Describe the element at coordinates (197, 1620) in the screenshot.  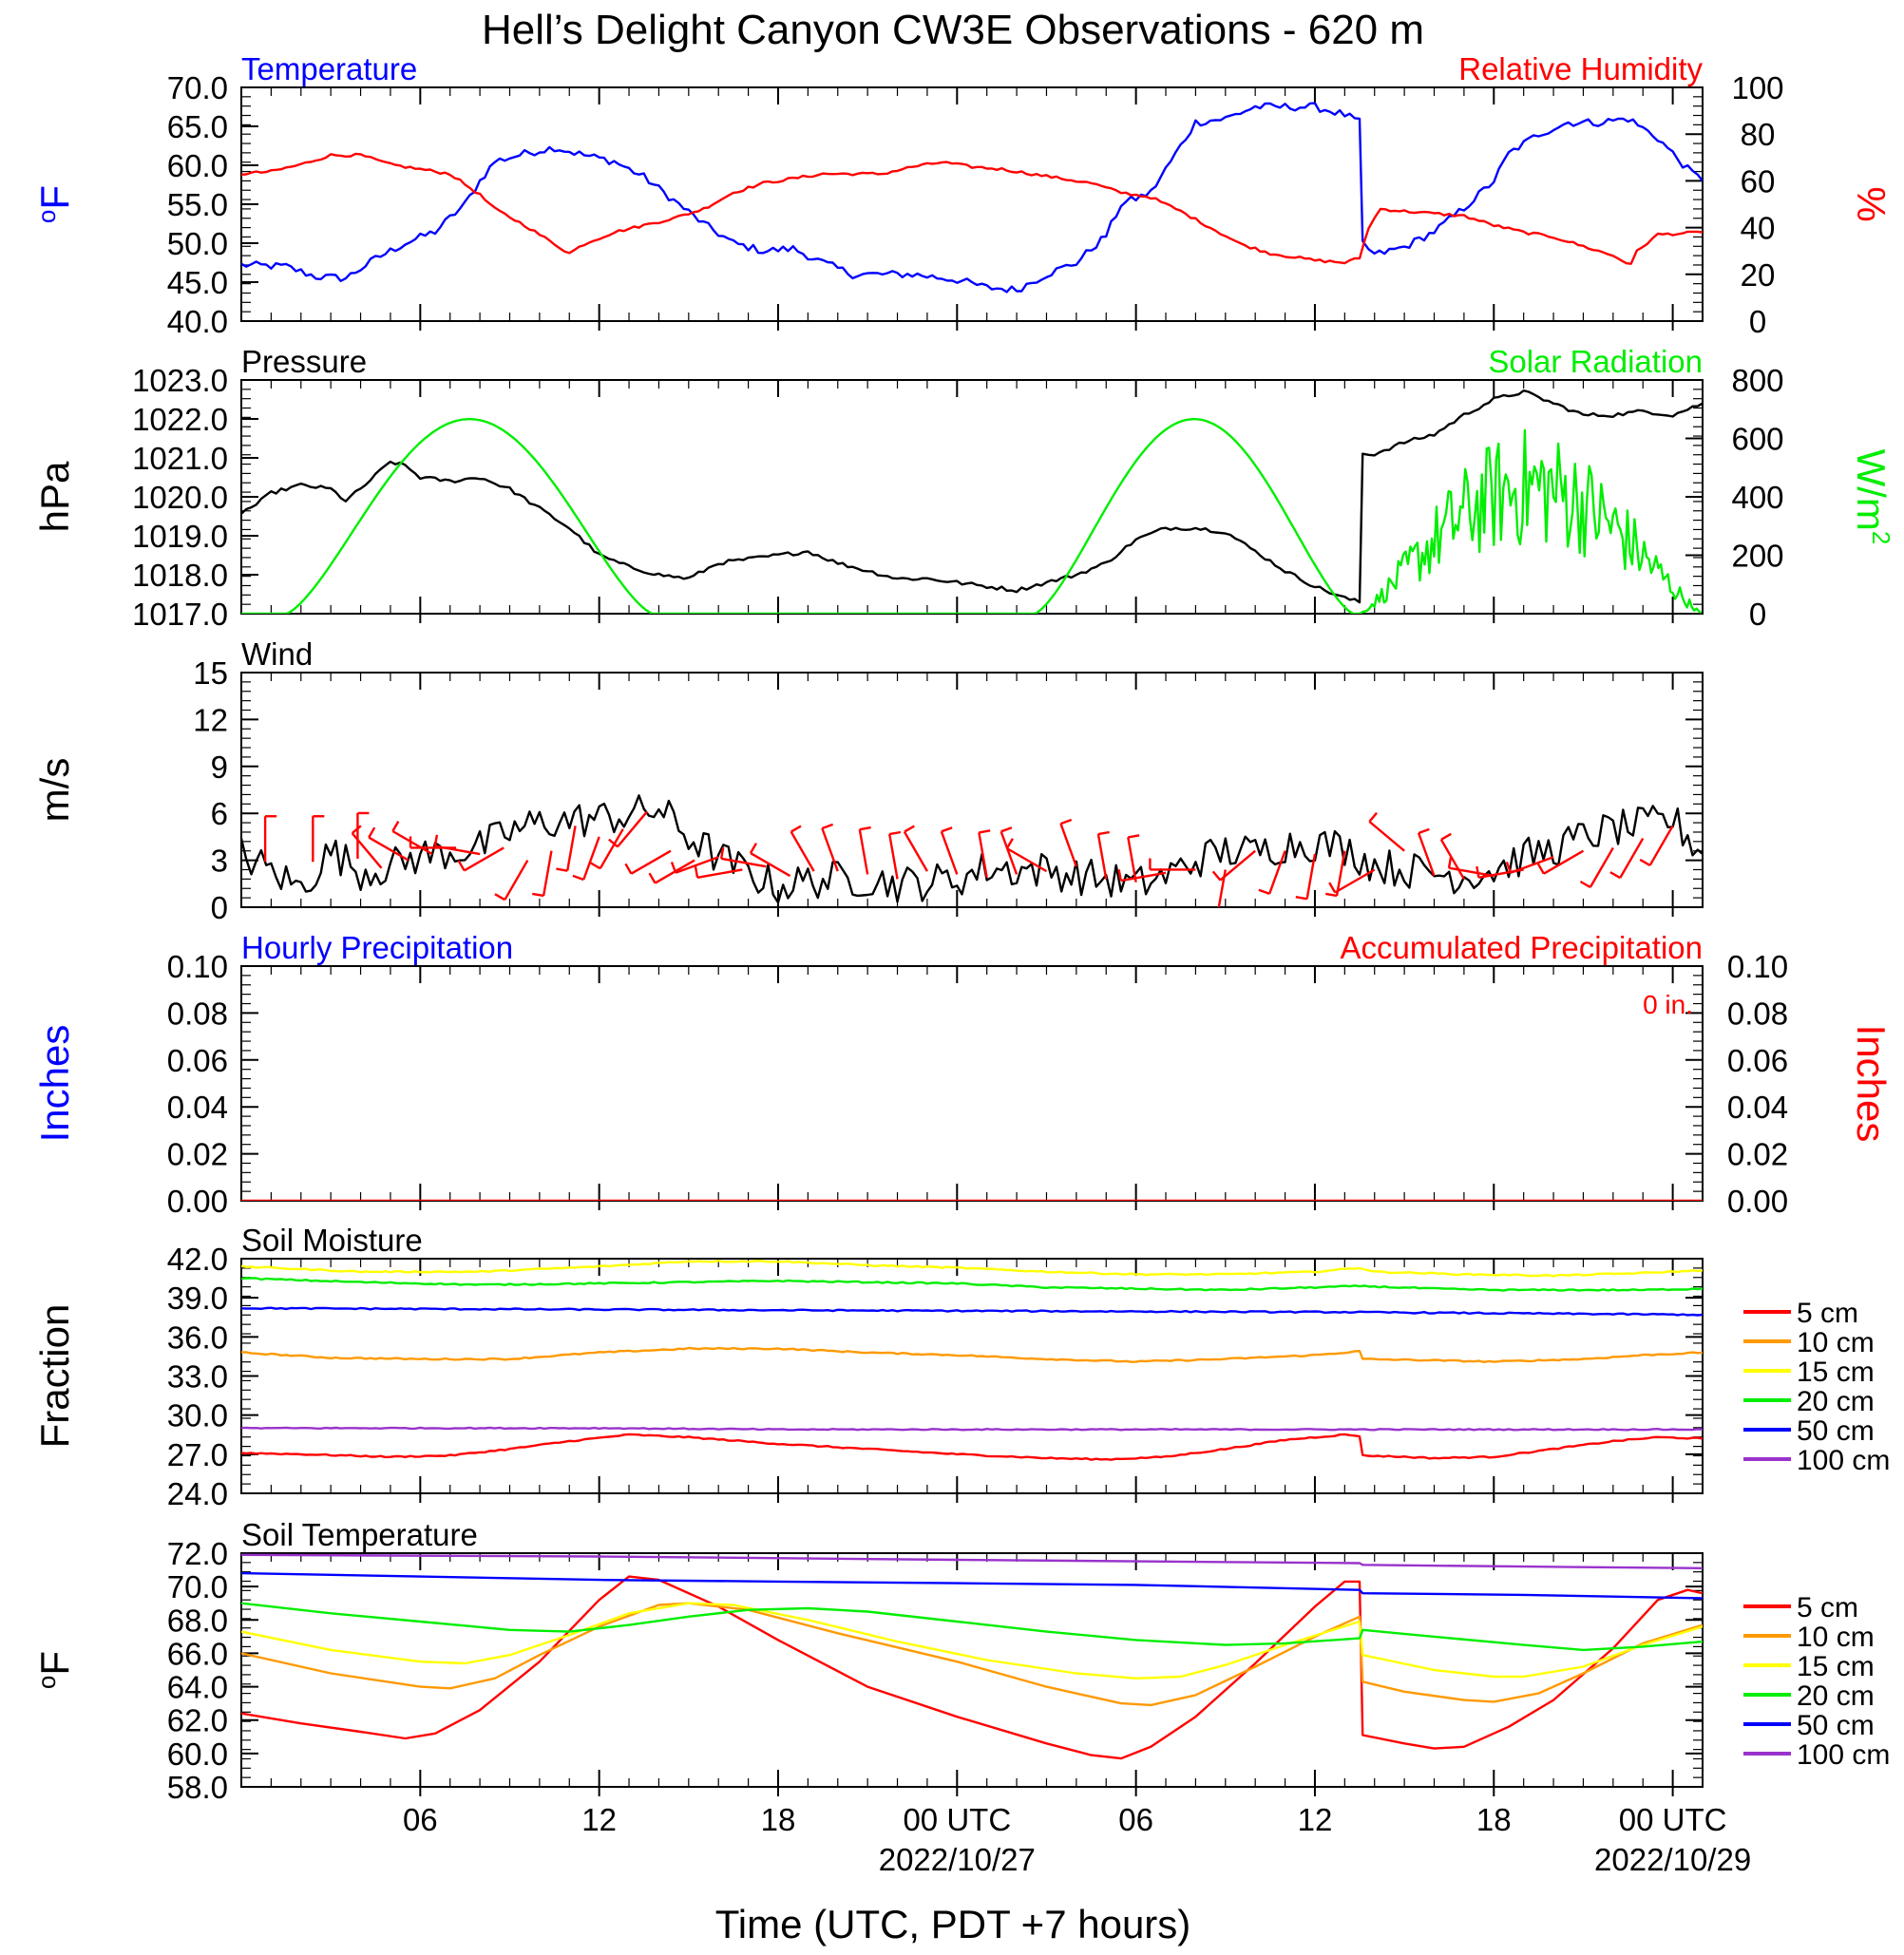
I see `y-tick-label: 68.0` at that location.